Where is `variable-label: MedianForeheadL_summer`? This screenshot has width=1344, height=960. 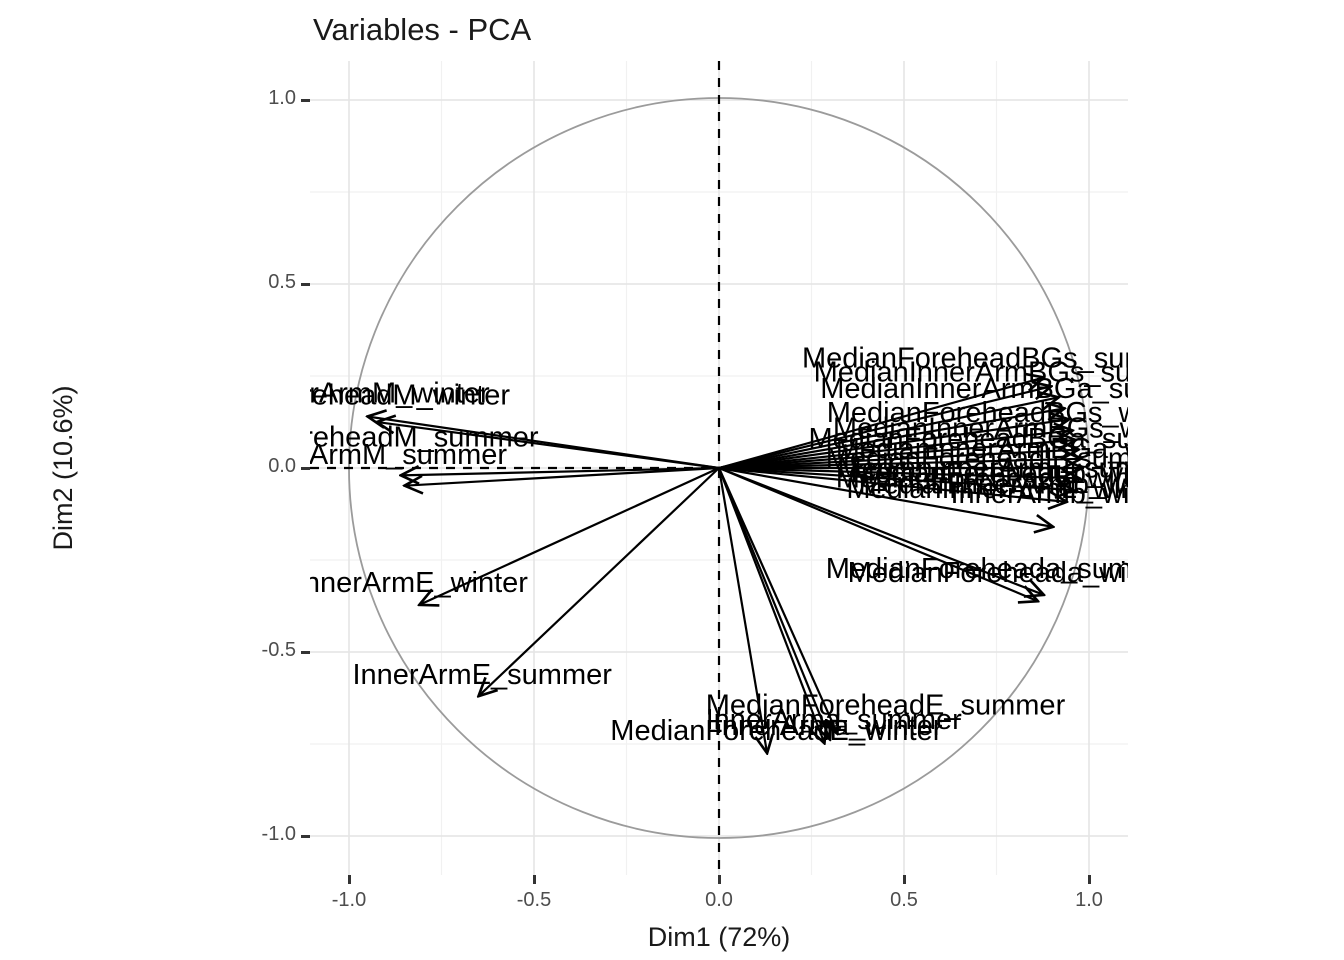
variable-label: MedianForeheadL_summer is located at coordinates (977, 459).